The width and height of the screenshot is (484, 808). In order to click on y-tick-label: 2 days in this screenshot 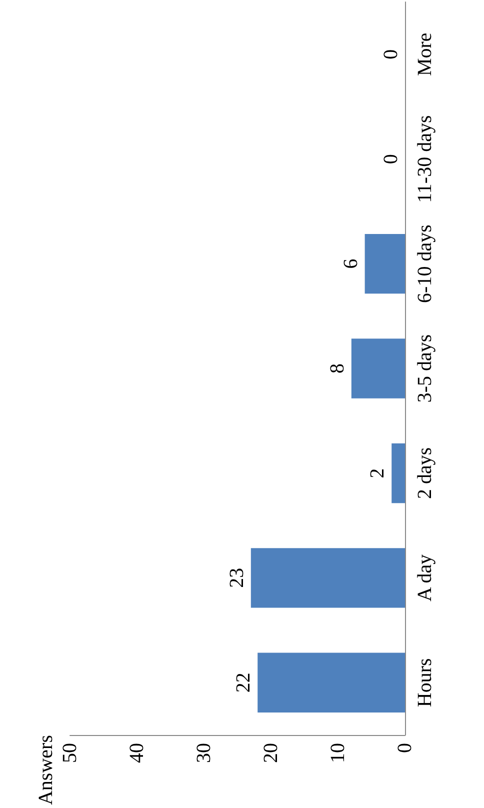, I will do `click(425, 473)`.